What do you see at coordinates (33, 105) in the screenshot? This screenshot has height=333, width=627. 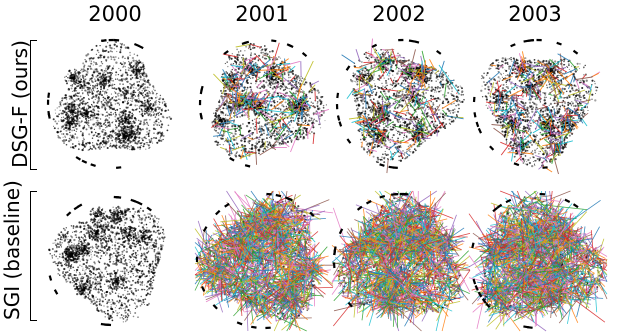 I see `row-bracket-top` at bounding box center [33, 105].